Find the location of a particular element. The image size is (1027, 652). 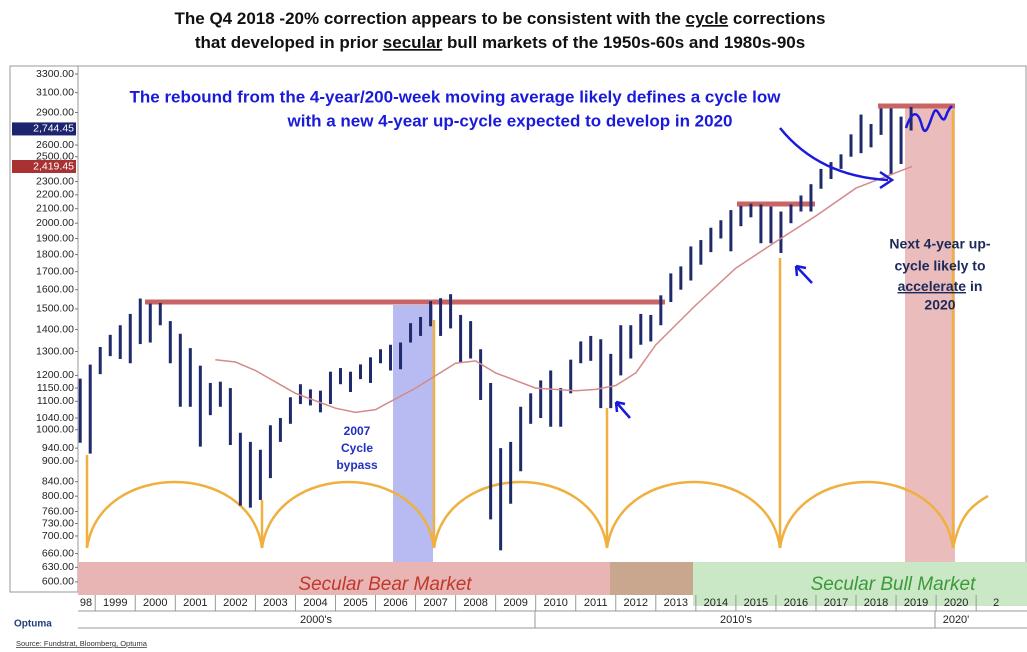

x-tick-label: 2001 is located at coordinates (195, 603).